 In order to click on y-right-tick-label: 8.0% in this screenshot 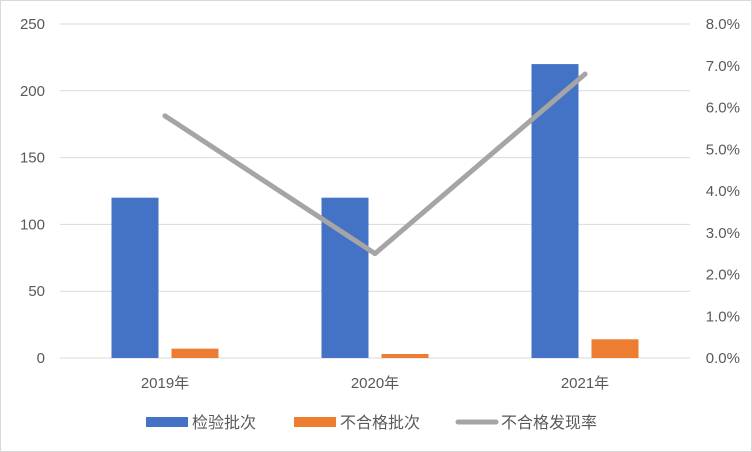, I will do `click(723, 24)`.